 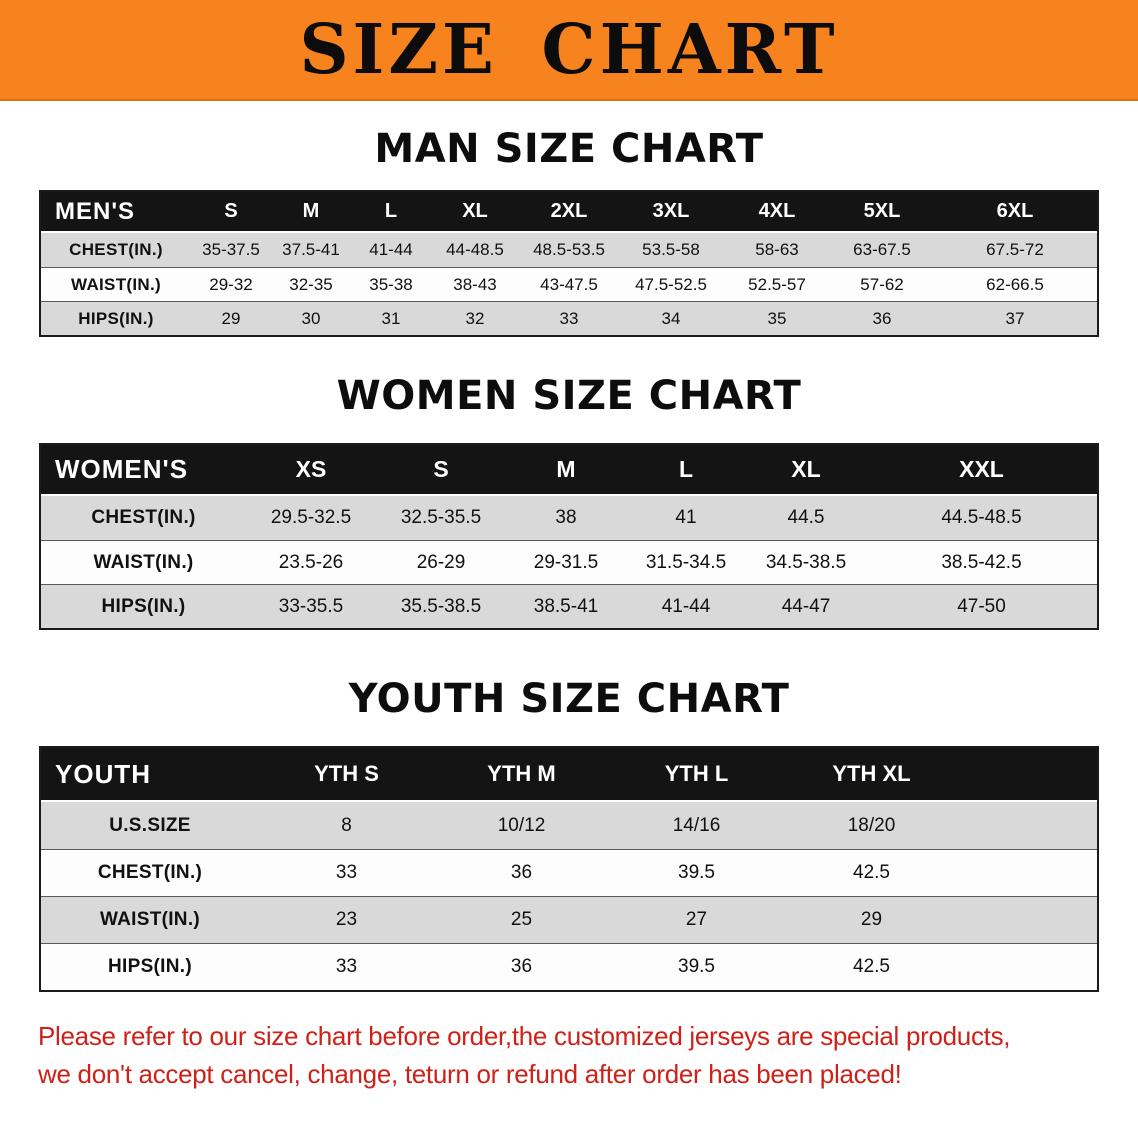 What do you see at coordinates (882, 249) in the screenshot?
I see `value-cell: 63-67.5` at bounding box center [882, 249].